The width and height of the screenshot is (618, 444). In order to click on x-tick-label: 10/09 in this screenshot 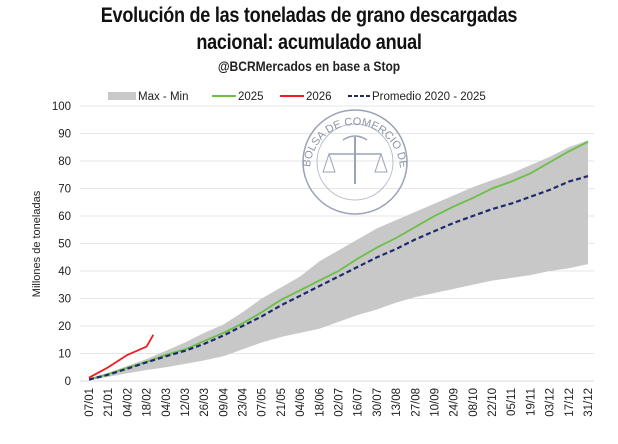, I will do `click(436, 402)`.